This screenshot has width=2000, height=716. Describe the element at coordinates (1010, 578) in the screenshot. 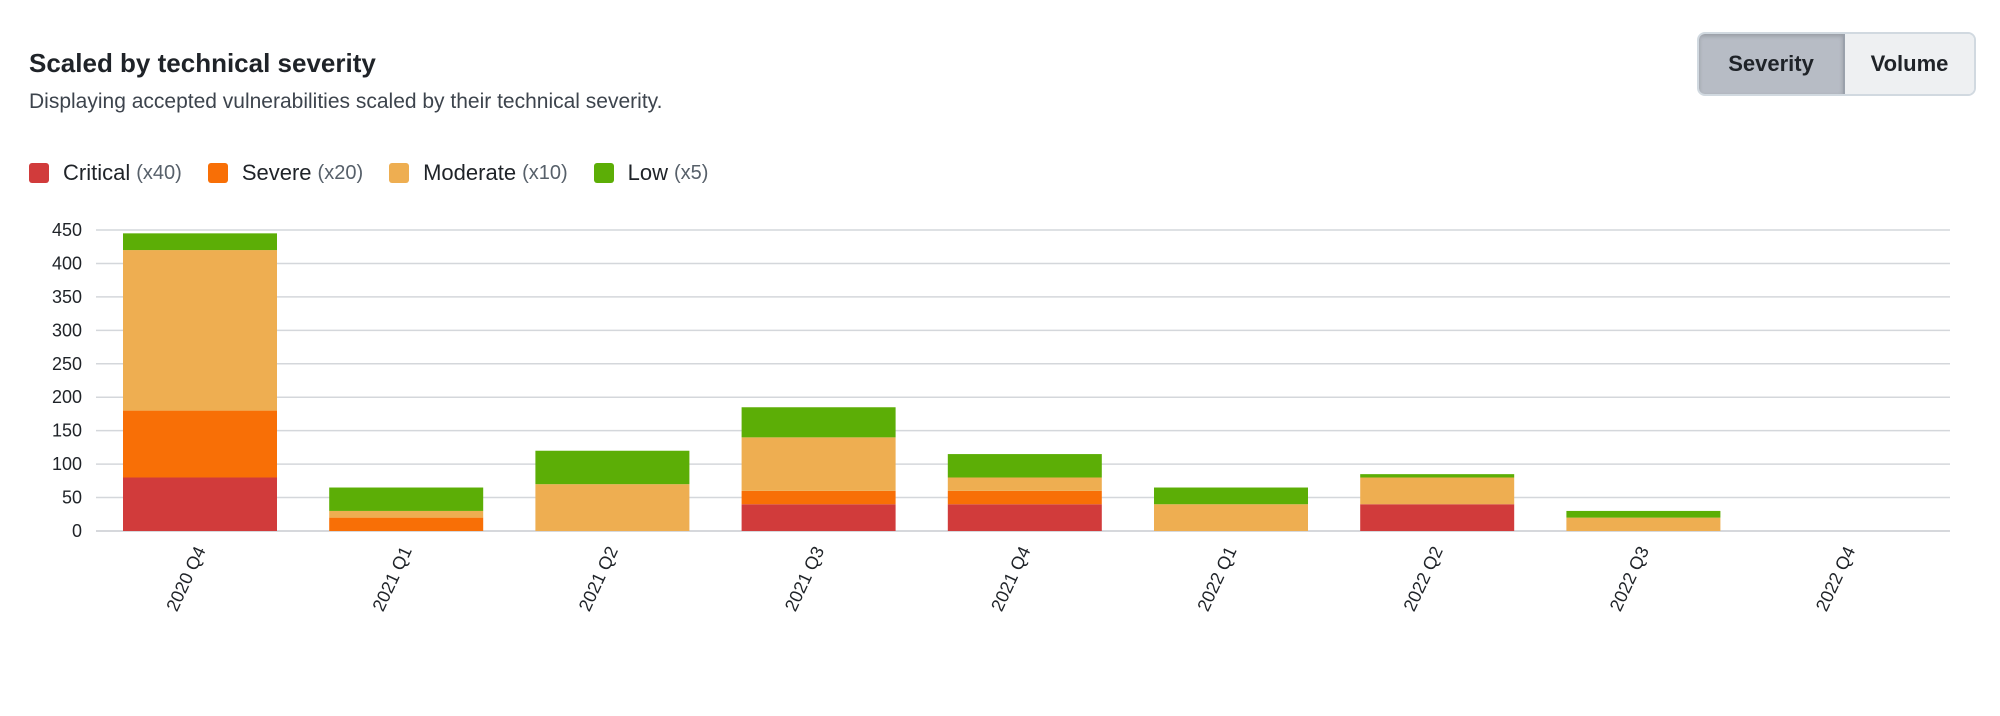

I see `x-tick-label: 2021 Q4` at that location.